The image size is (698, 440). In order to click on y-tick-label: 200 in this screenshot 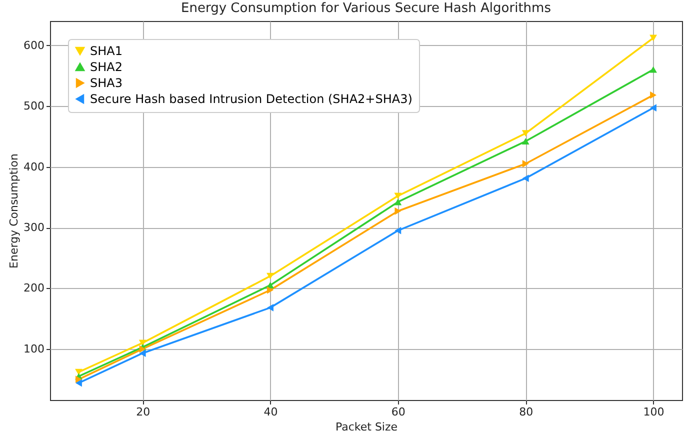, I will do `click(34, 288)`.